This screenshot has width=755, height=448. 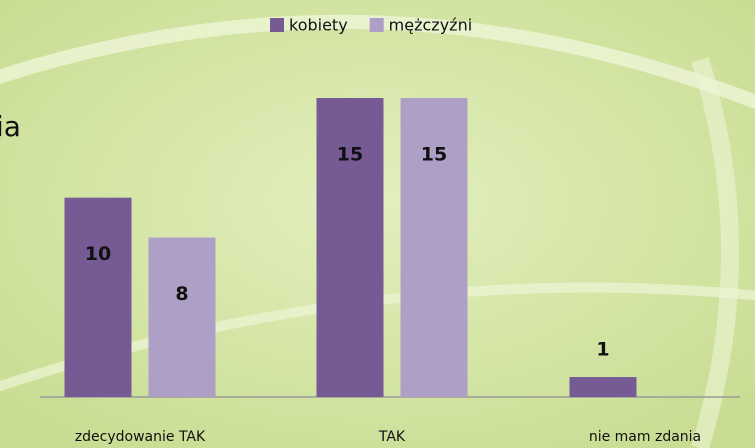 What do you see at coordinates (602, 350) in the screenshot?
I see `value-label: 1` at bounding box center [602, 350].